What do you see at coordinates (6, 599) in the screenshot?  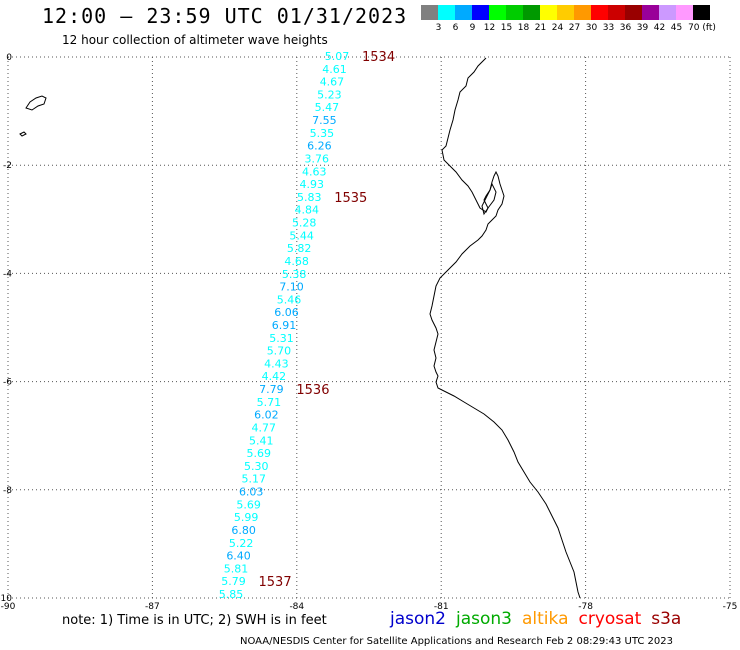 I see `y-tick-label: -10` at bounding box center [6, 599].